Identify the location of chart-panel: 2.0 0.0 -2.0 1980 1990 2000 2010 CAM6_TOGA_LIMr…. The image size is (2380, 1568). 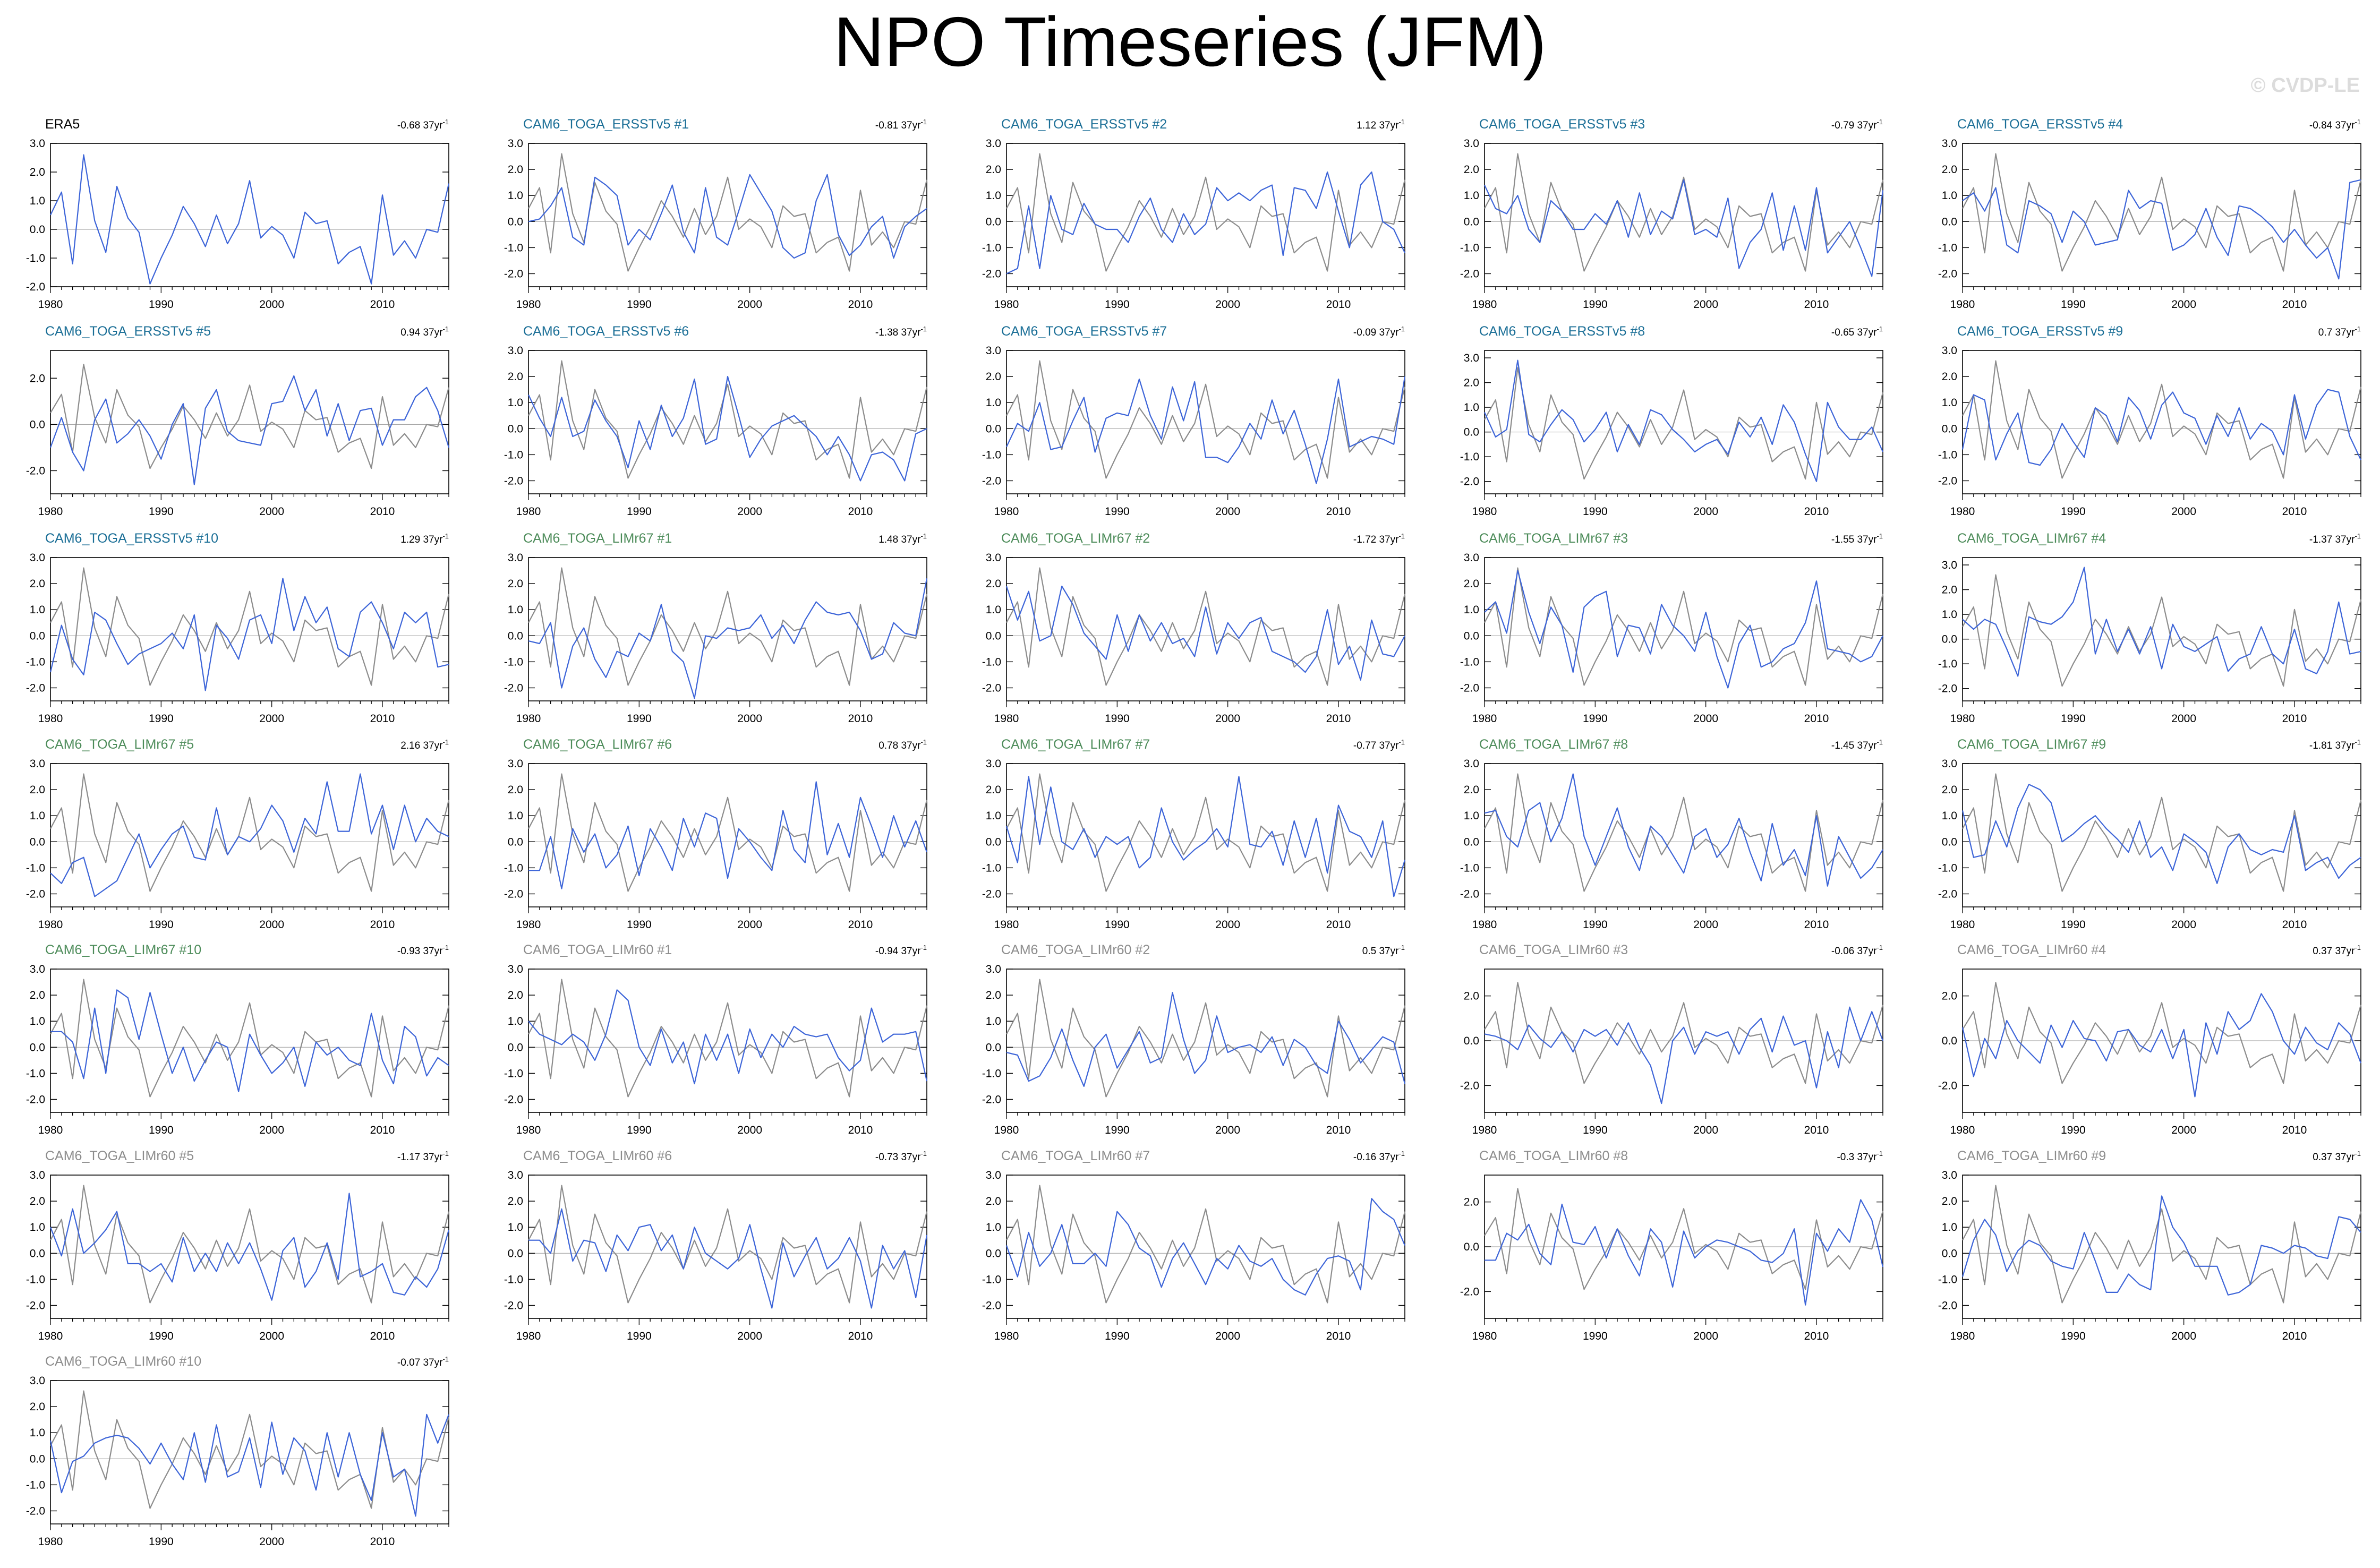
(1672, 1245).